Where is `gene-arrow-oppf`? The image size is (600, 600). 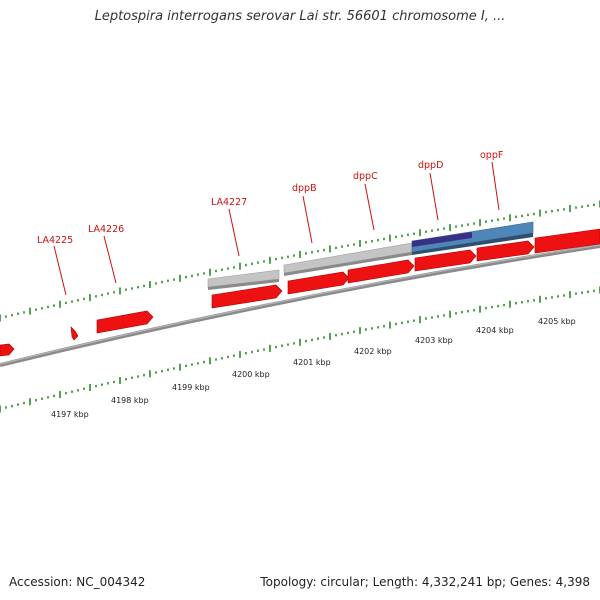 gene-arrow-oppf is located at coordinates (505, 251).